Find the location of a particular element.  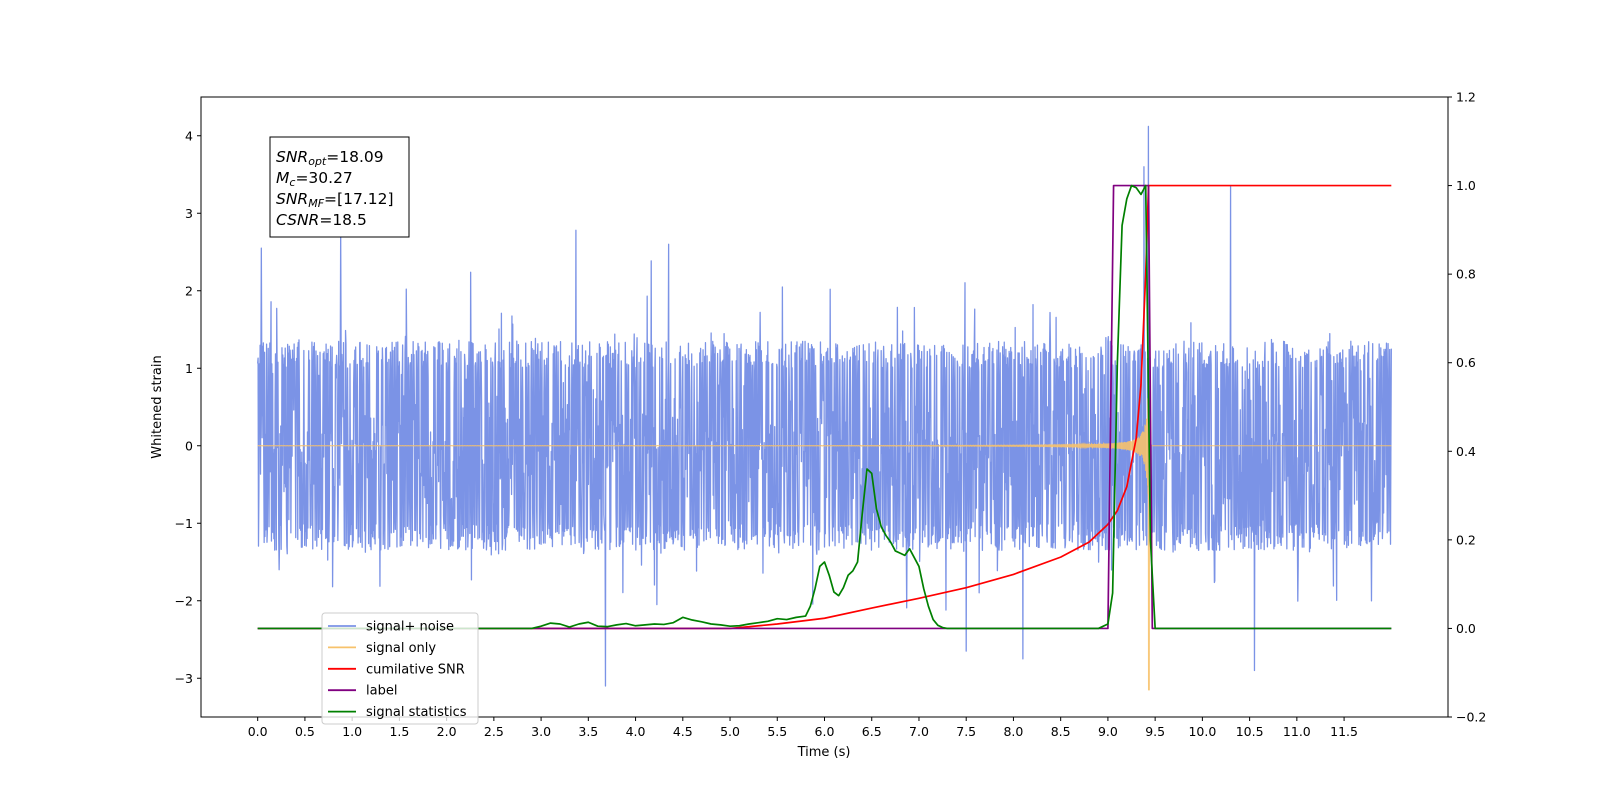

x-axis-title: Time (s) is located at coordinates (824, 752).